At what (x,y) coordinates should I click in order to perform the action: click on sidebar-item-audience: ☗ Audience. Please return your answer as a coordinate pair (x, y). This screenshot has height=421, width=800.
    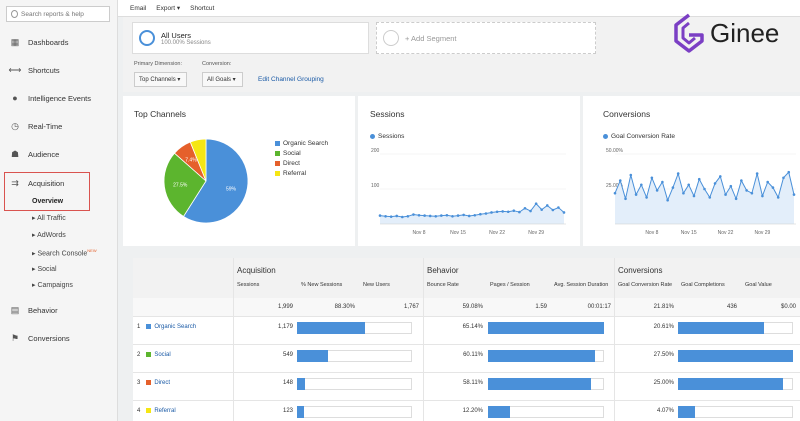
    Looking at the image, I should click on (59, 154).